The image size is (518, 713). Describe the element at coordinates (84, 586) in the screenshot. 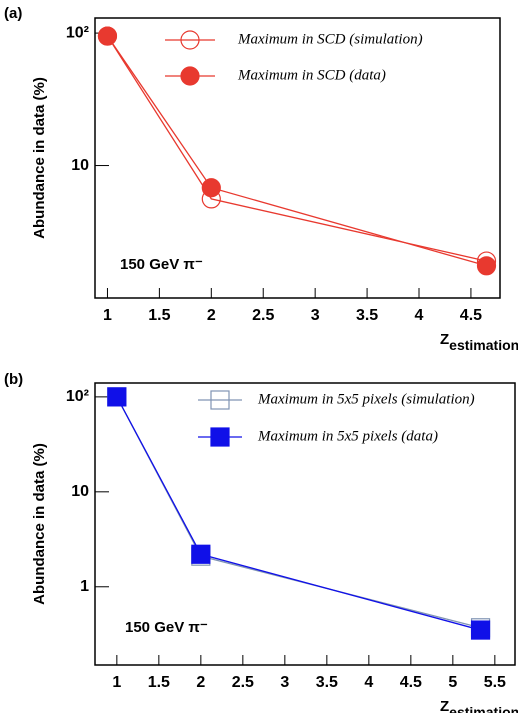

I see `y-tick-label: 1` at that location.